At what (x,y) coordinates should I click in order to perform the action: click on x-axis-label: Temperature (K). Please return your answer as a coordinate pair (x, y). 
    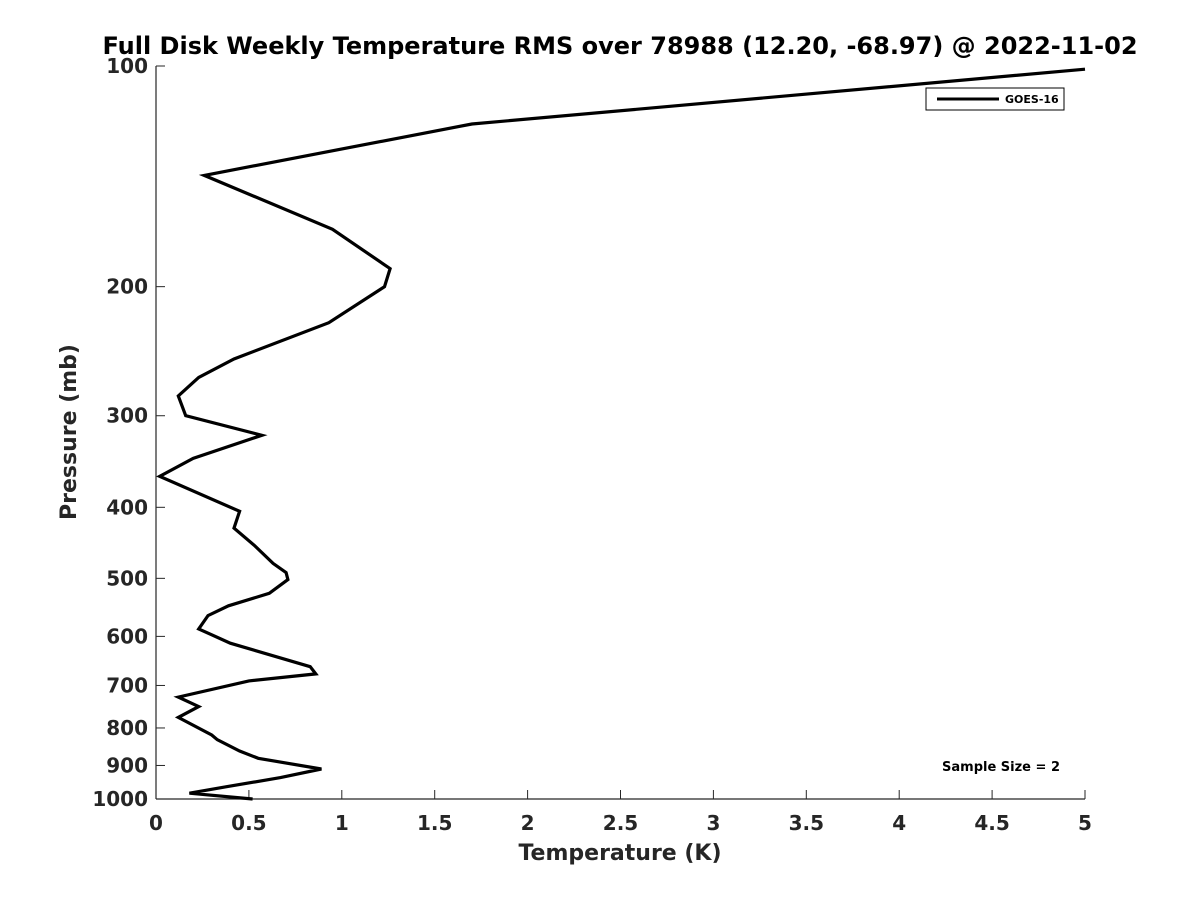
    Looking at the image, I should click on (619, 853).